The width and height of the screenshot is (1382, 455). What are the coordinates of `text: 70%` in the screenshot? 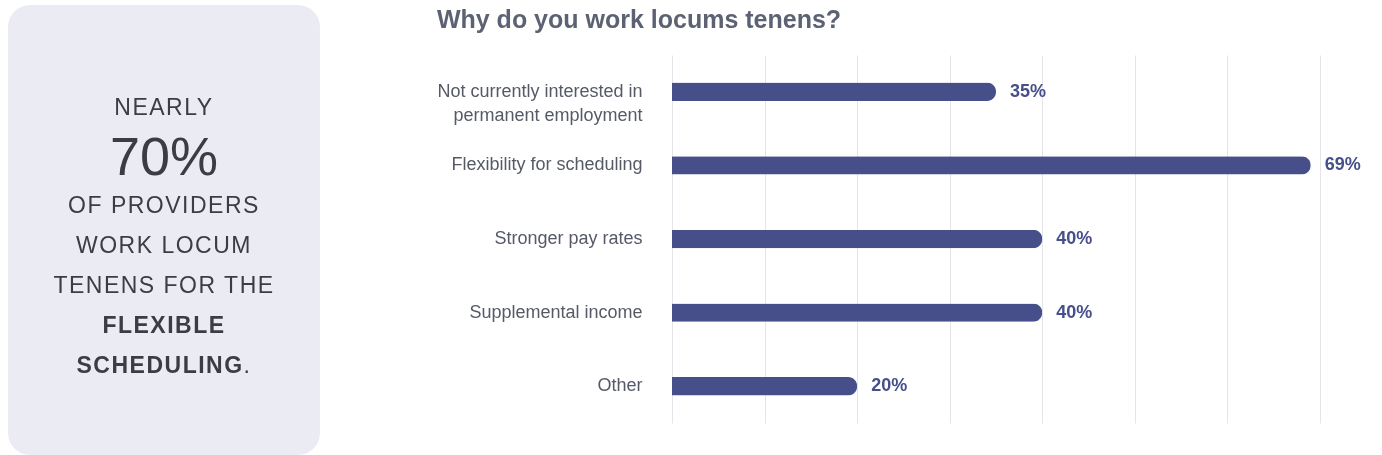 It's located at (164, 156).